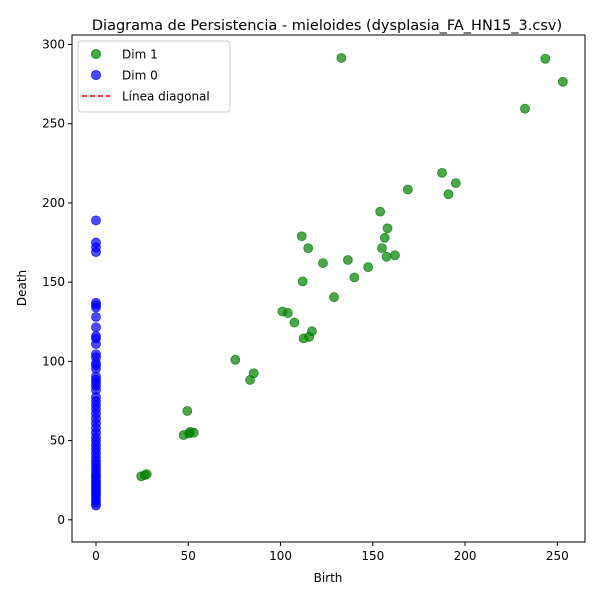 This screenshot has height=600, width=600. What do you see at coordinates (188, 556) in the screenshot?
I see `x-tick-label: 50` at bounding box center [188, 556].